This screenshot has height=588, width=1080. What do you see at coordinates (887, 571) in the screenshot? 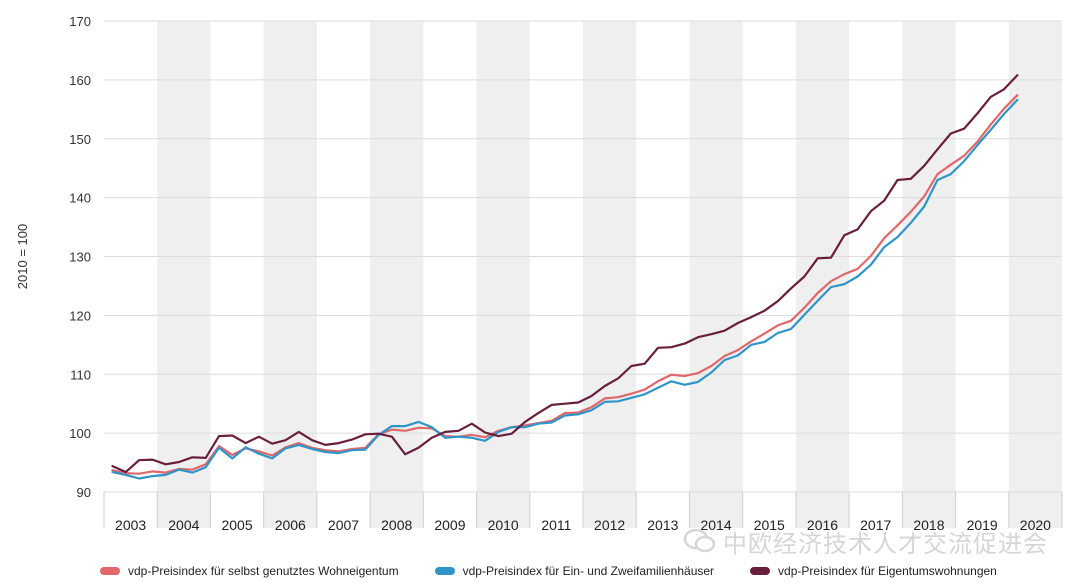
I see `legend-label: vdp-Preisindex für Eigentumswohnungen` at bounding box center [887, 571].